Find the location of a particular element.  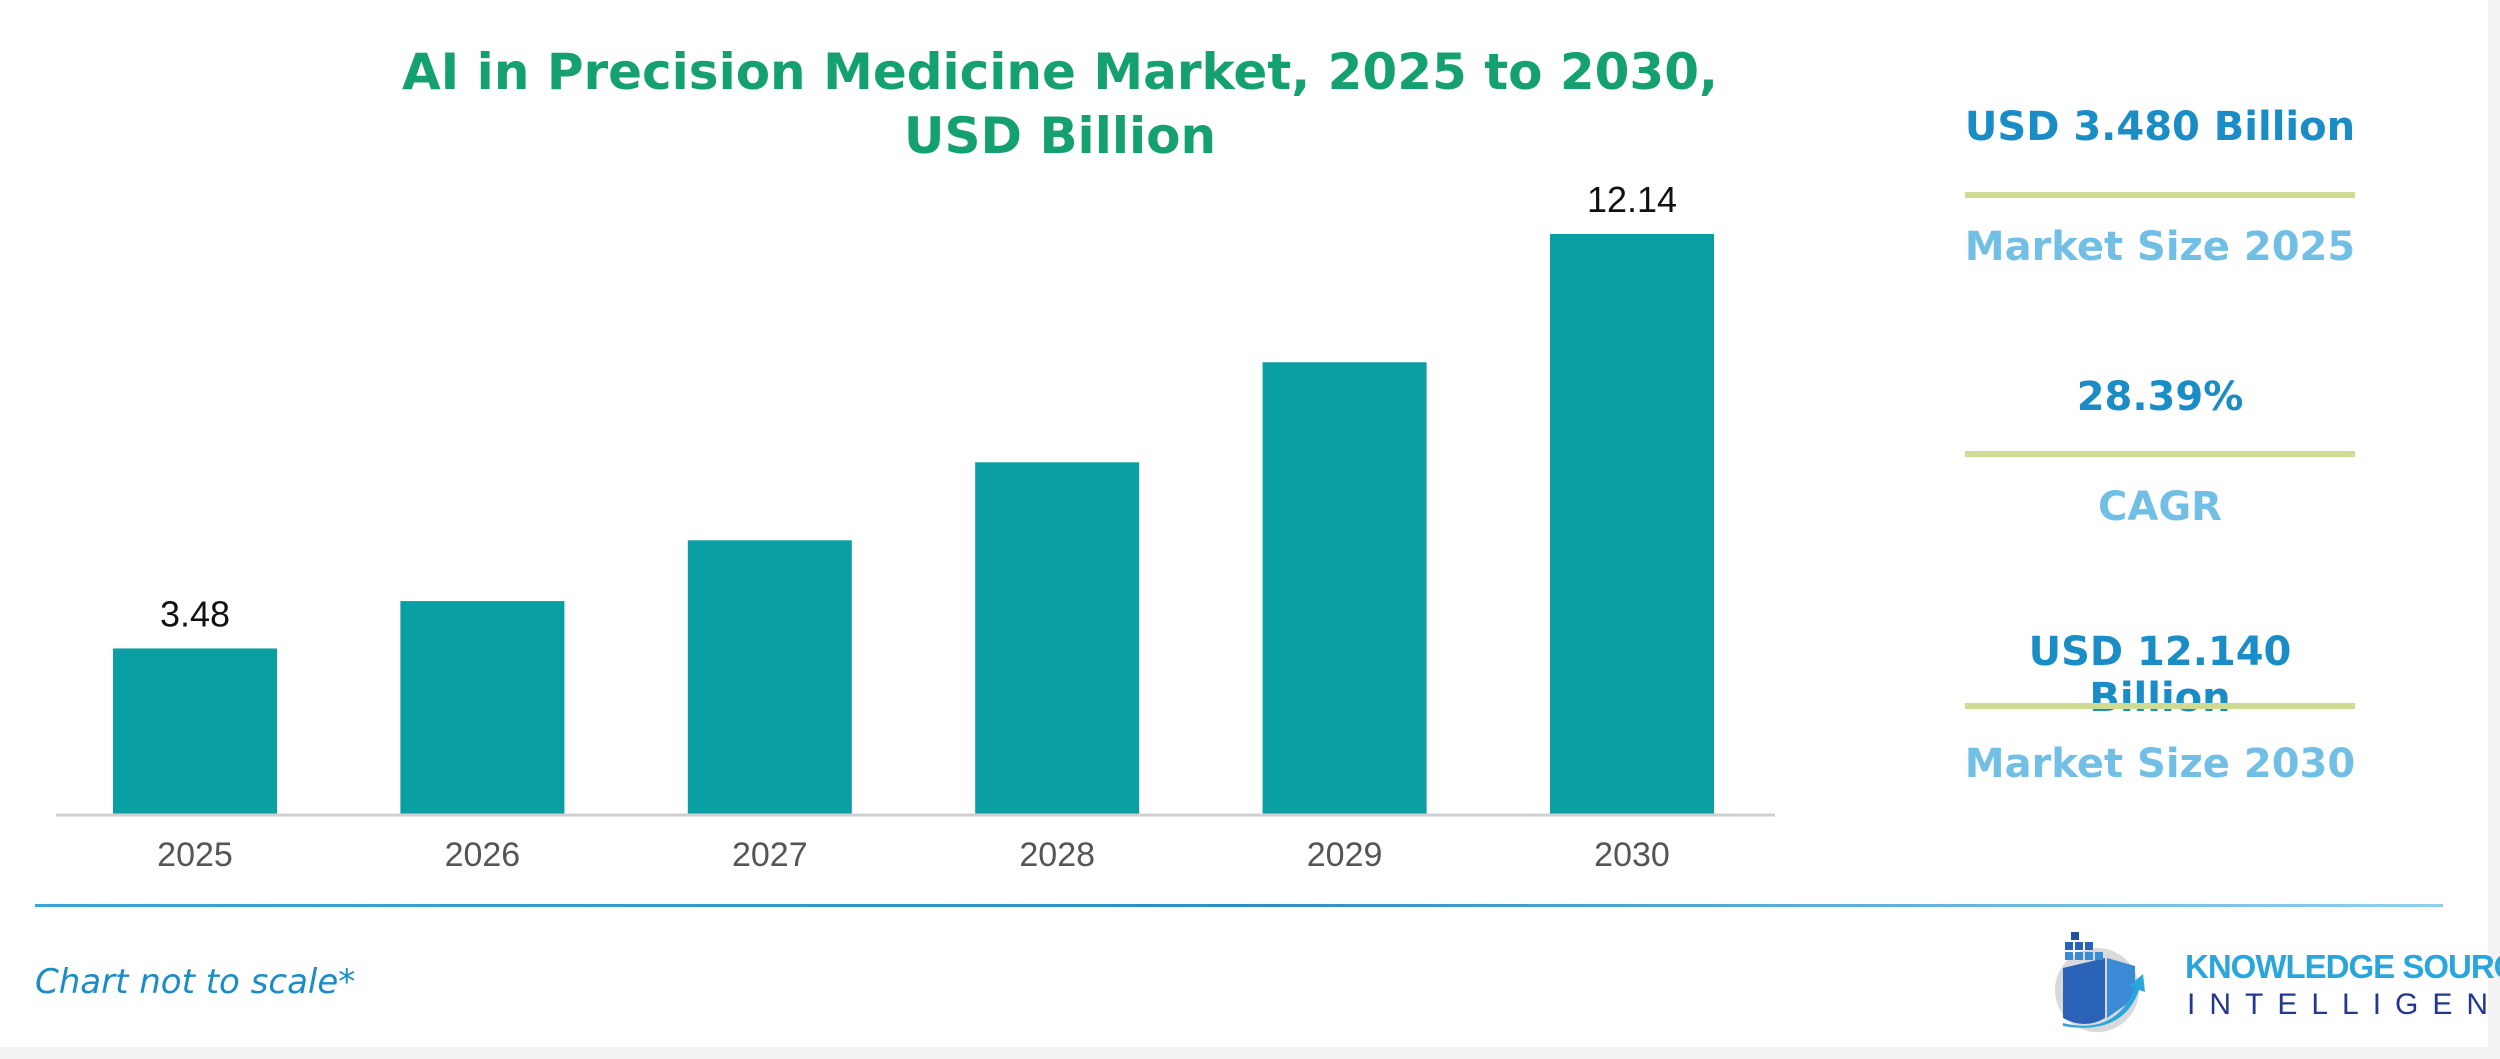

company-logo: KNOWLEDGE SOURCING INTELLIGENCE is located at coordinates (2267, 978).